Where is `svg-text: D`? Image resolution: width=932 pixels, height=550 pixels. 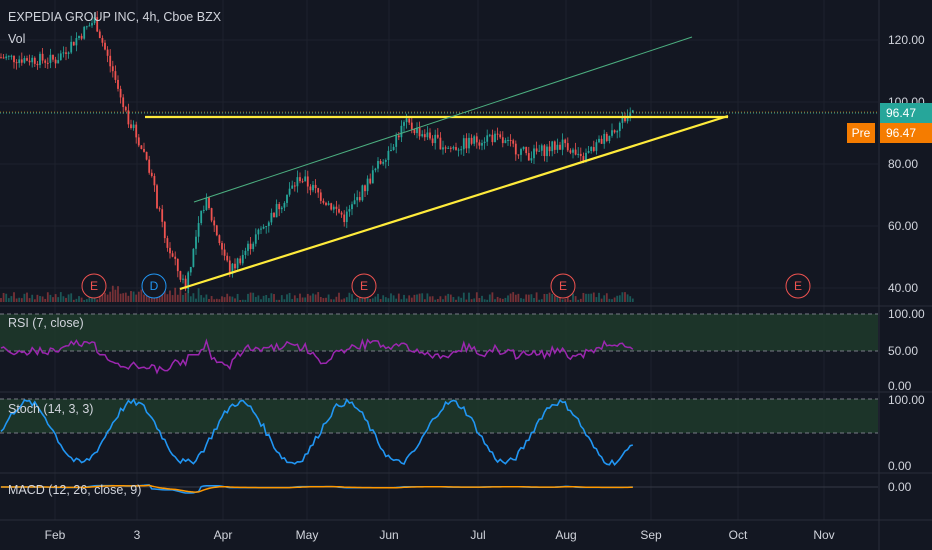 svg-text: D is located at coordinates (154, 286).